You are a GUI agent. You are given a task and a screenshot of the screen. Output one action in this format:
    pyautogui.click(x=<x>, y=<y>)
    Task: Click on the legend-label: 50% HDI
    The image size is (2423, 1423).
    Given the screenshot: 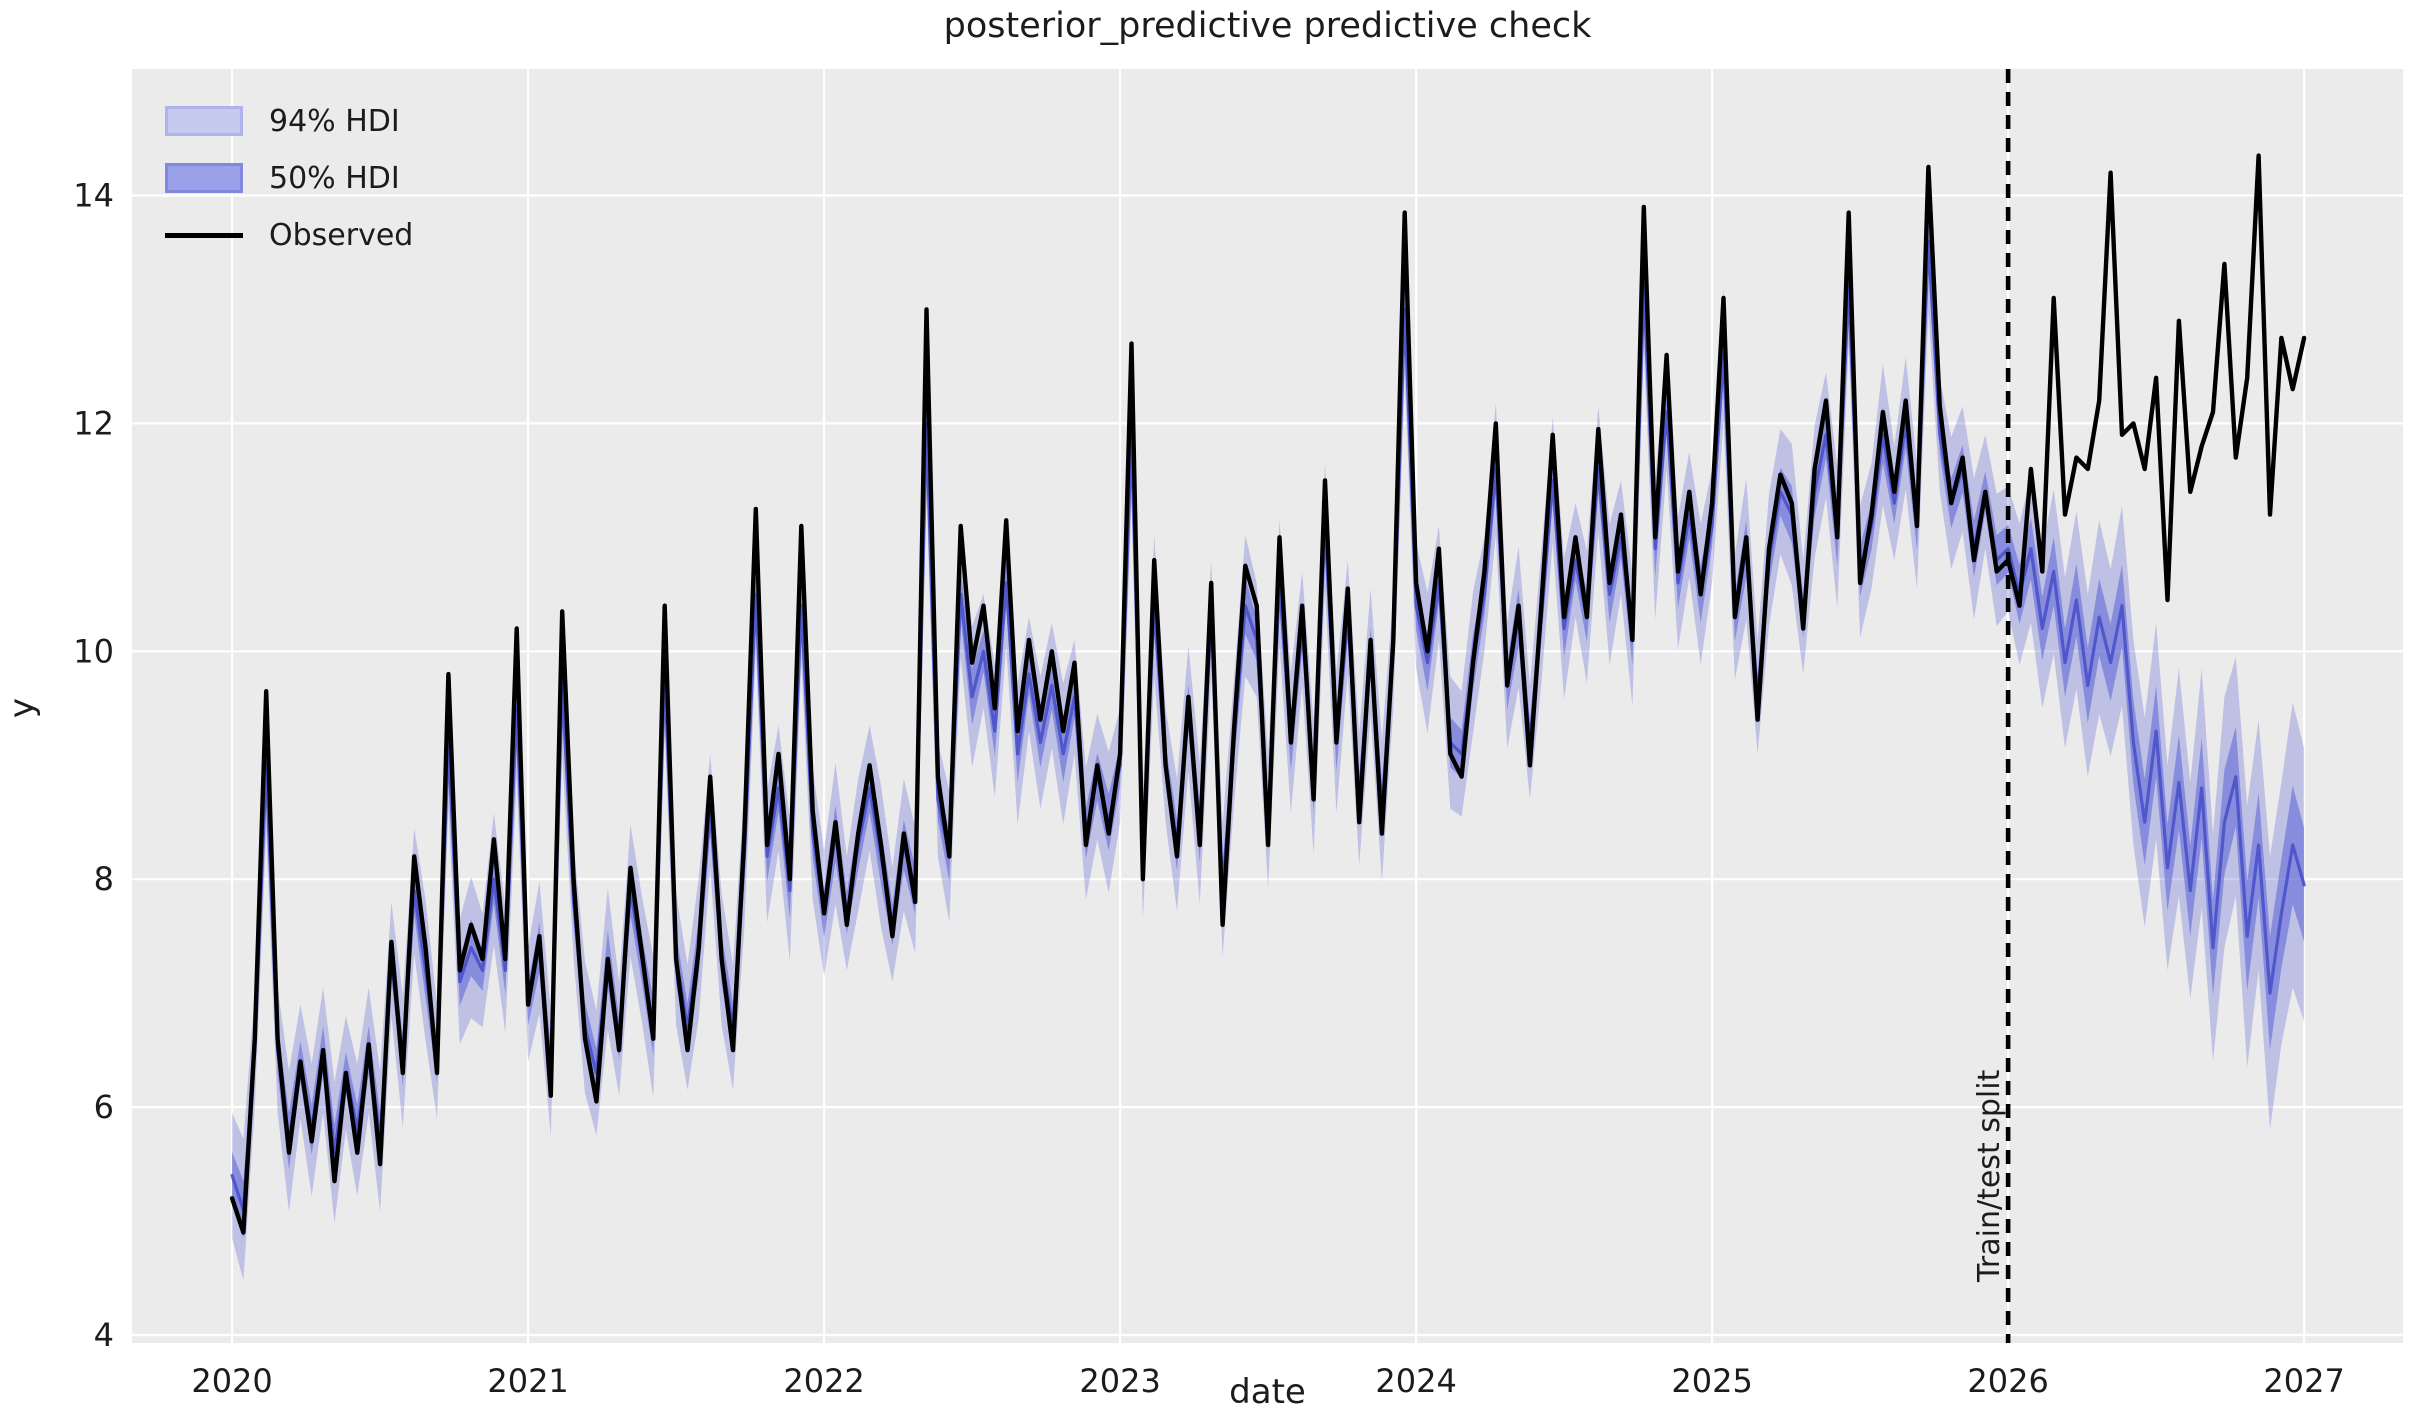 What is the action you would take?
    pyautogui.click(x=334, y=178)
    